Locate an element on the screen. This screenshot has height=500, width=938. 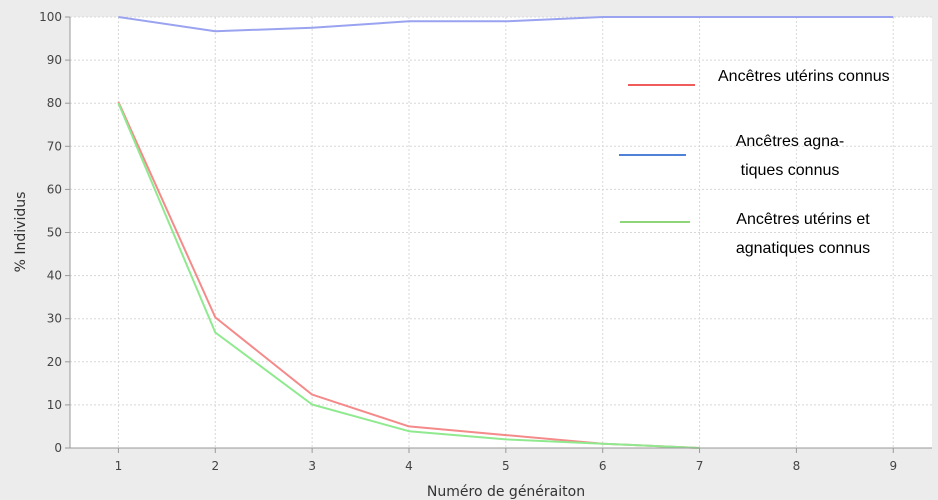
x-tick-label: 4 is located at coordinates (409, 466).